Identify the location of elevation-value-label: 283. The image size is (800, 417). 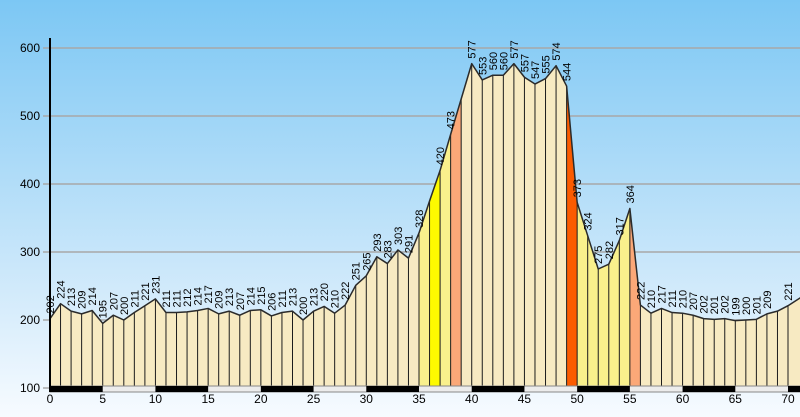
(388, 249).